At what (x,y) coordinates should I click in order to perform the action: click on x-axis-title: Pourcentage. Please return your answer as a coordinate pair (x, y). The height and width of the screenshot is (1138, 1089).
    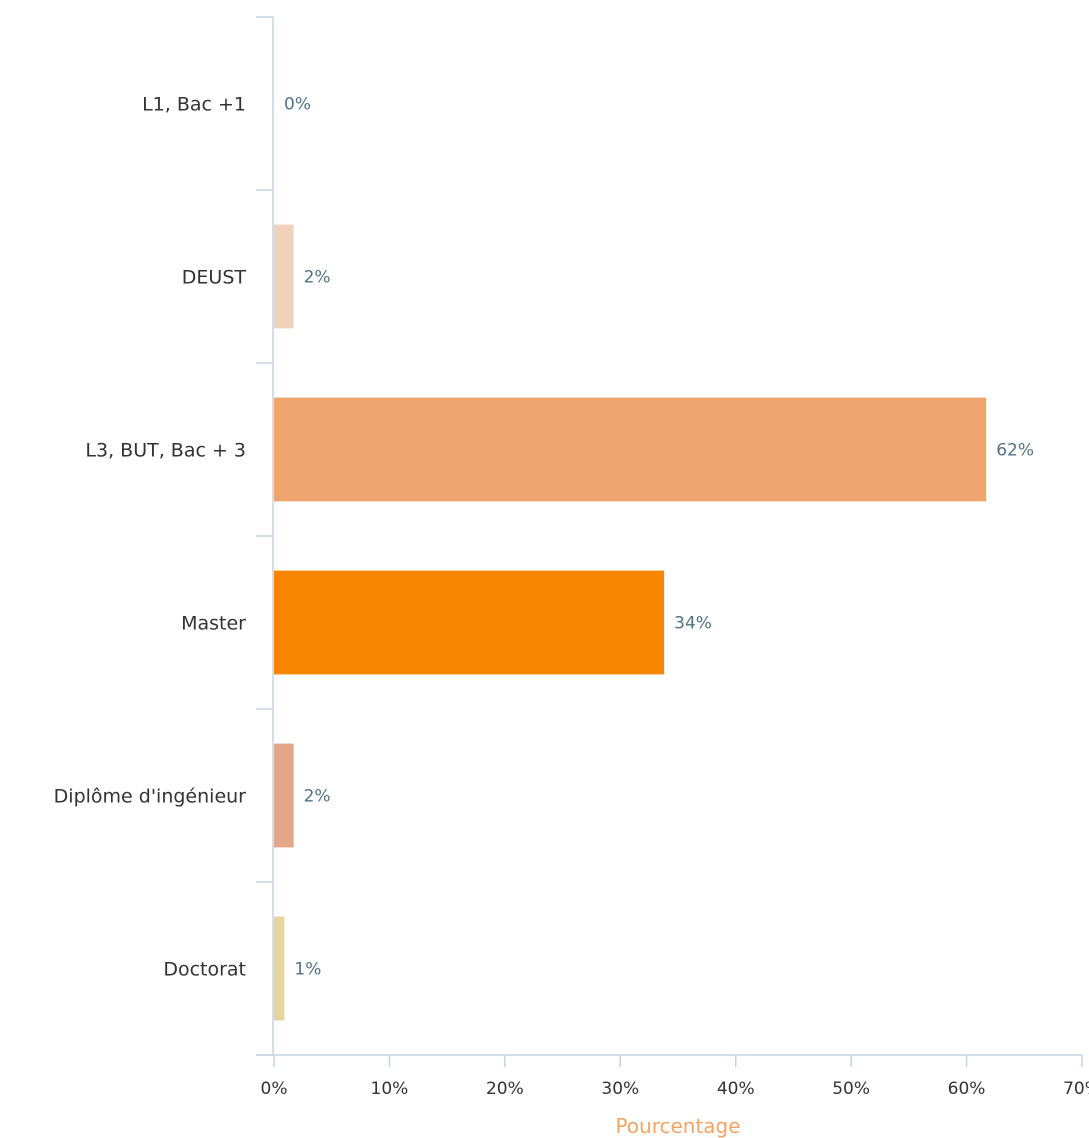
    Looking at the image, I should click on (677, 1126).